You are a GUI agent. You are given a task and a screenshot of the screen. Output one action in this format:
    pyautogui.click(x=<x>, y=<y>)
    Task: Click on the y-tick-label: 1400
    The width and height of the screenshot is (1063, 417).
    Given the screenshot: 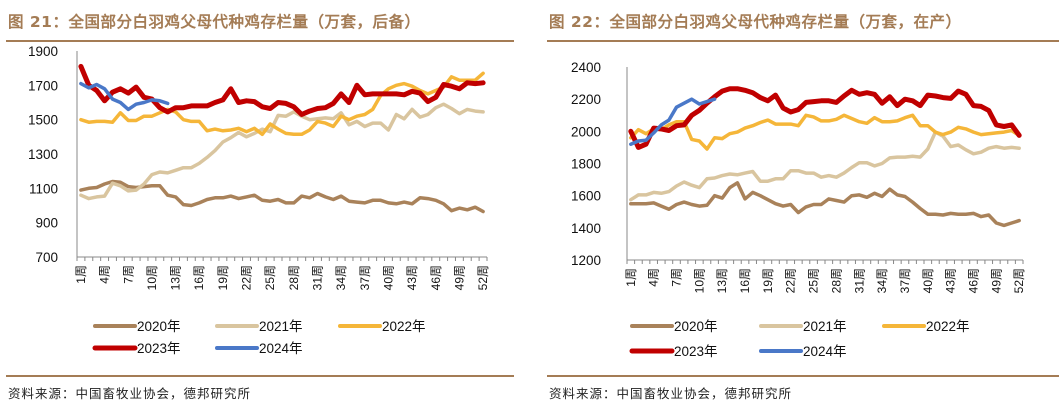 What is the action you would take?
    pyautogui.click(x=586, y=228)
    